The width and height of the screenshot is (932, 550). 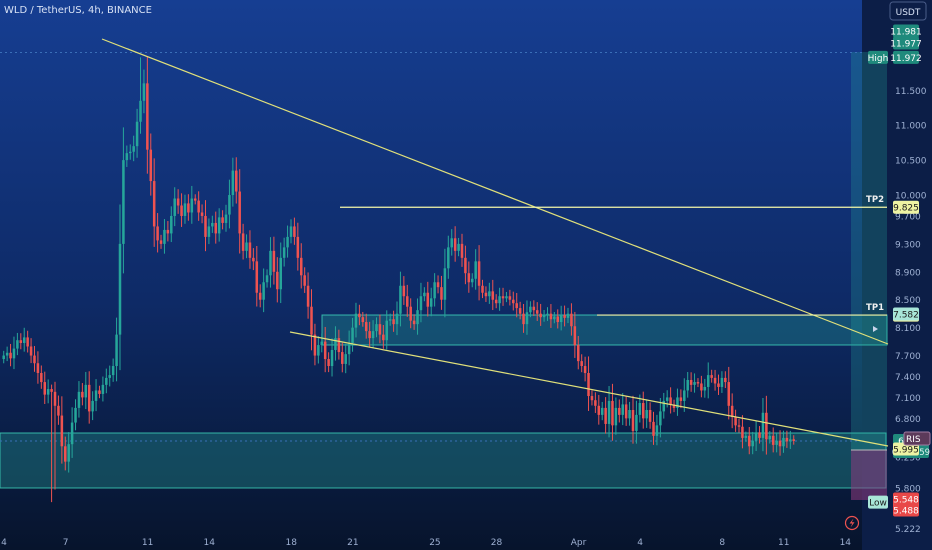 What do you see at coordinates (906, 512) in the screenshot?
I see `stop-badge-2-text: 5.488` at bounding box center [906, 512].